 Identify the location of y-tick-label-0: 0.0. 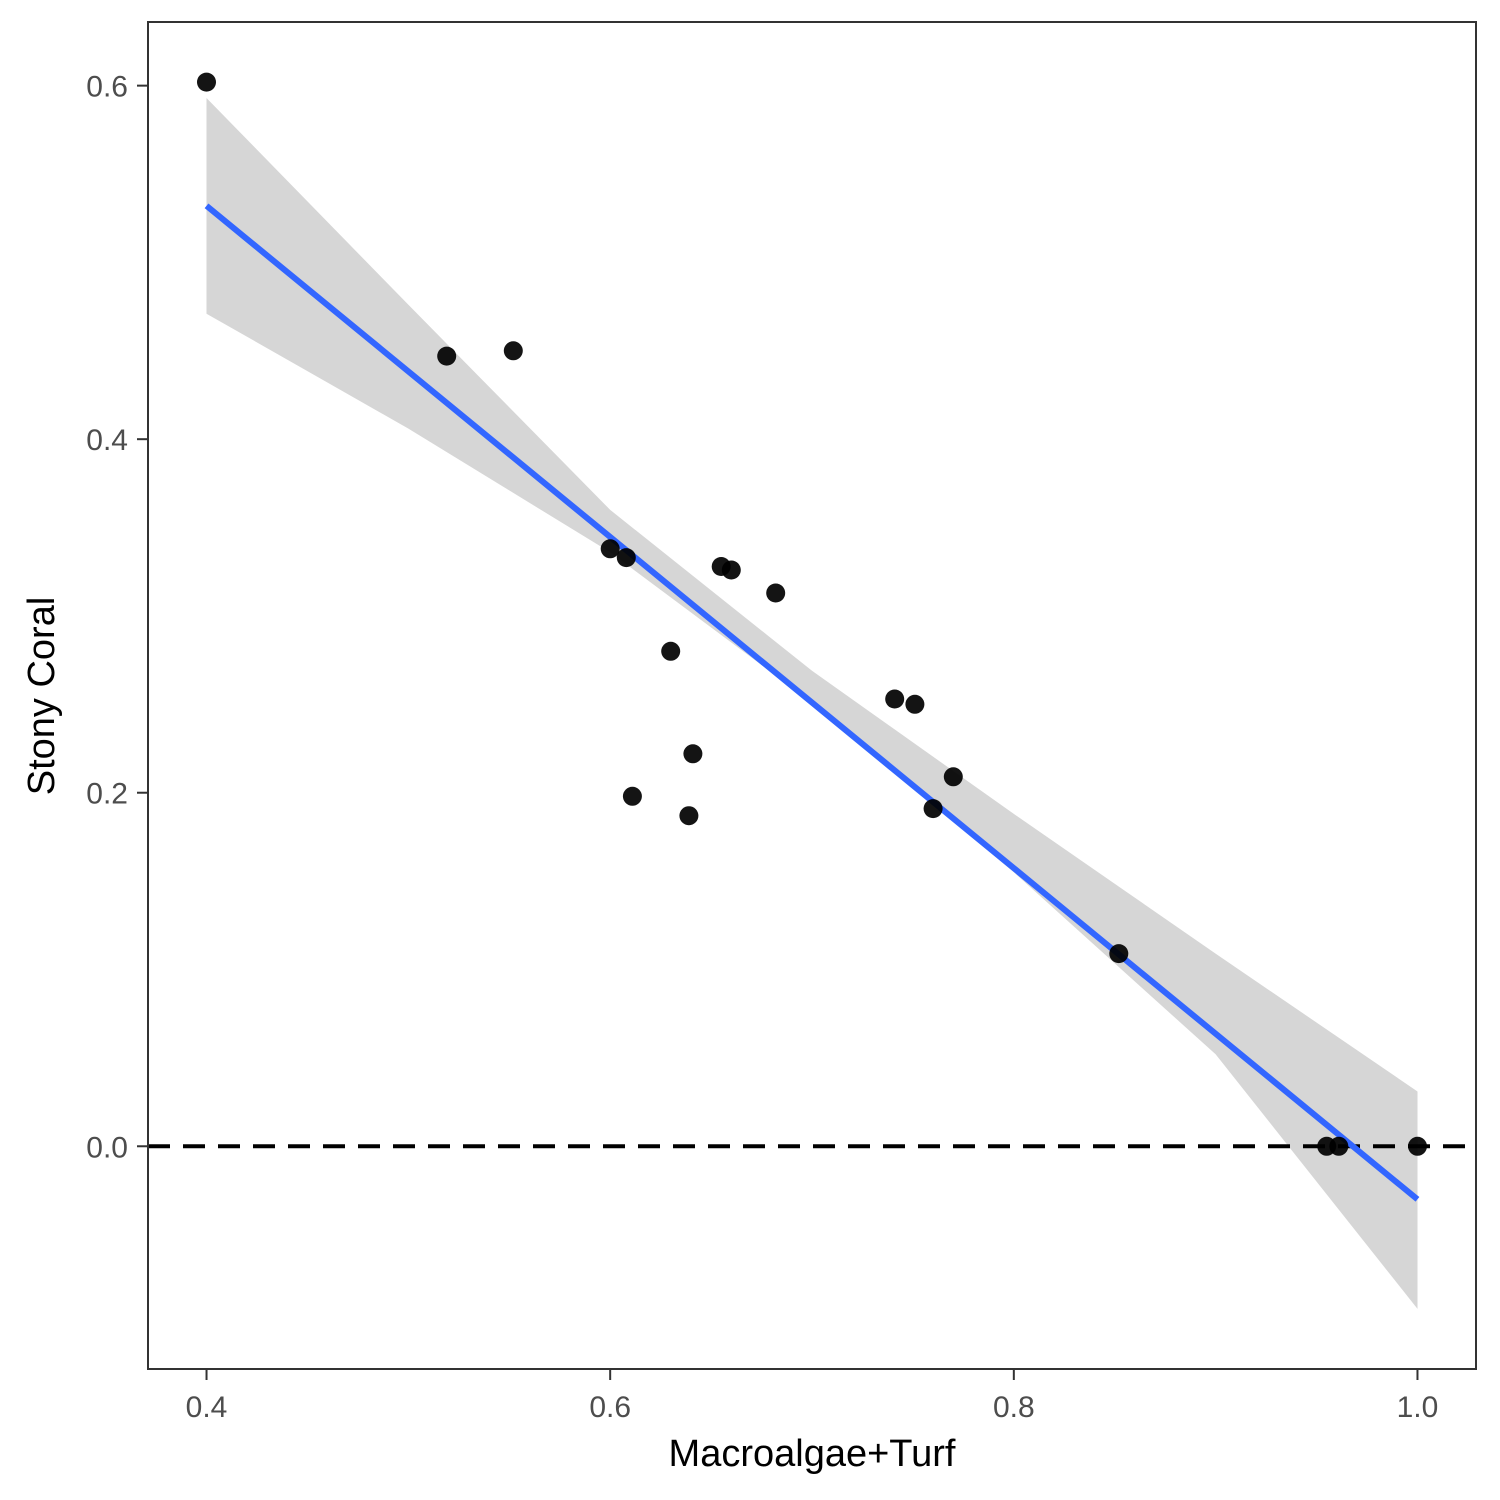
(107, 1147).